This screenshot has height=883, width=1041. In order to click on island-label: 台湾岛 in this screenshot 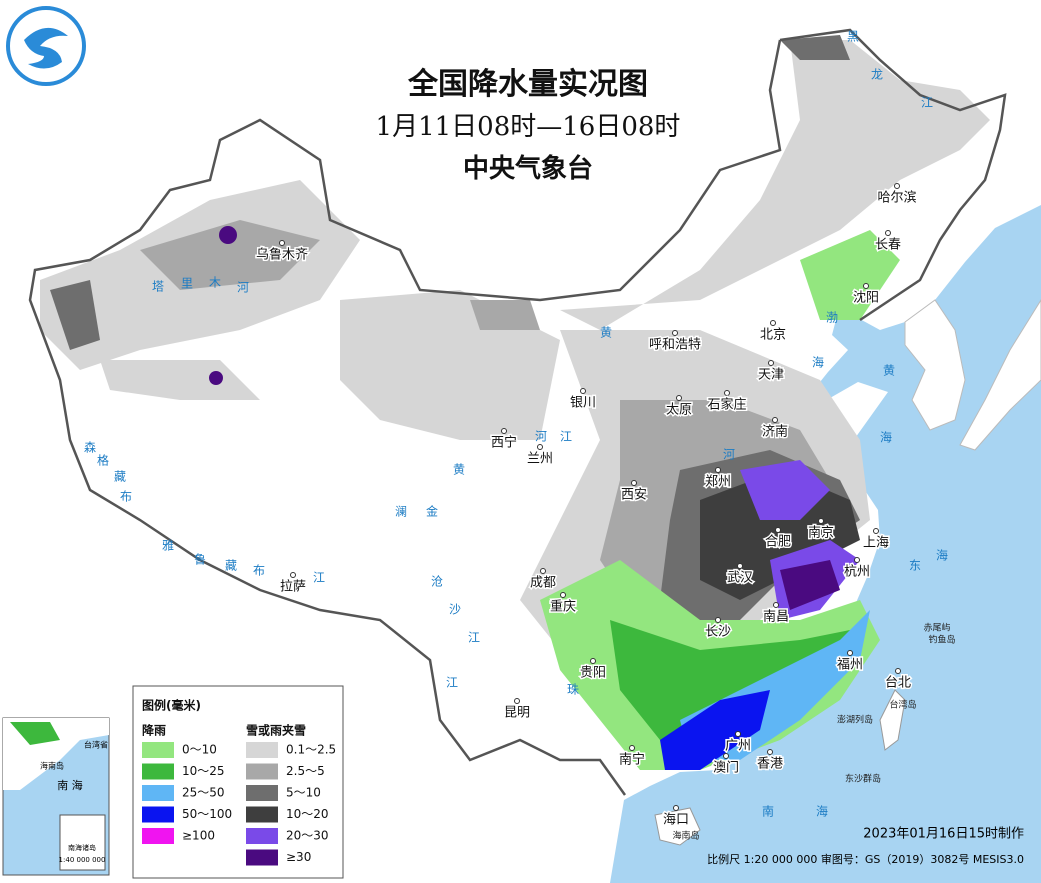, I will do `click(902, 705)`.